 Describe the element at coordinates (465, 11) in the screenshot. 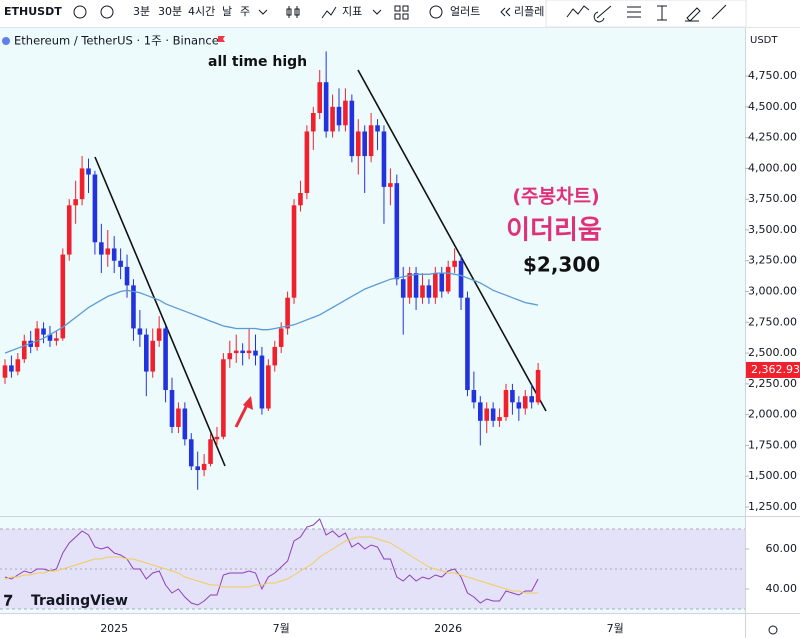

I see `alerts: 얼러트` at that location.